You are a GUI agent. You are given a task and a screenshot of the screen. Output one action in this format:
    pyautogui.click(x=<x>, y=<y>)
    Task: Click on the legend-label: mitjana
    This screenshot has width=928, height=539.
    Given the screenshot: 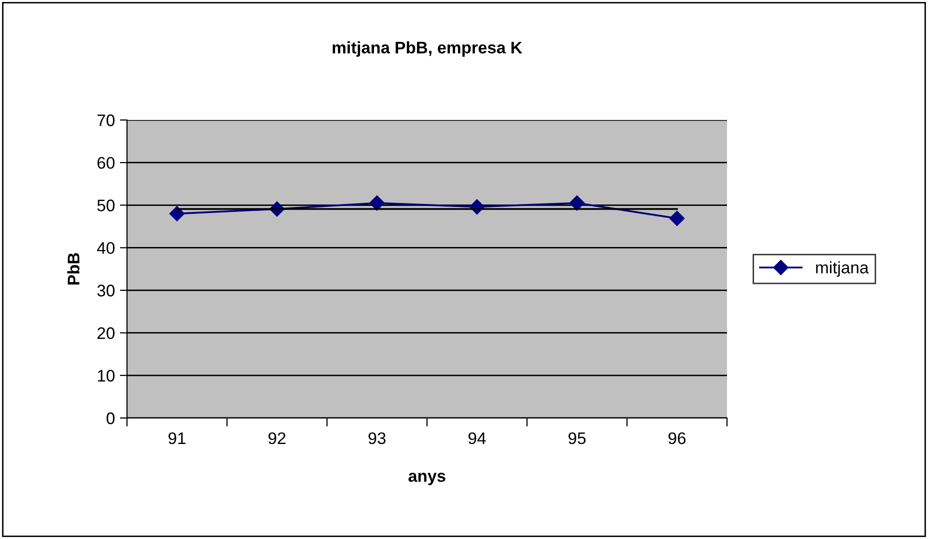 What is the action you would take?
    pyautogui.click(x=842, y=269)
    